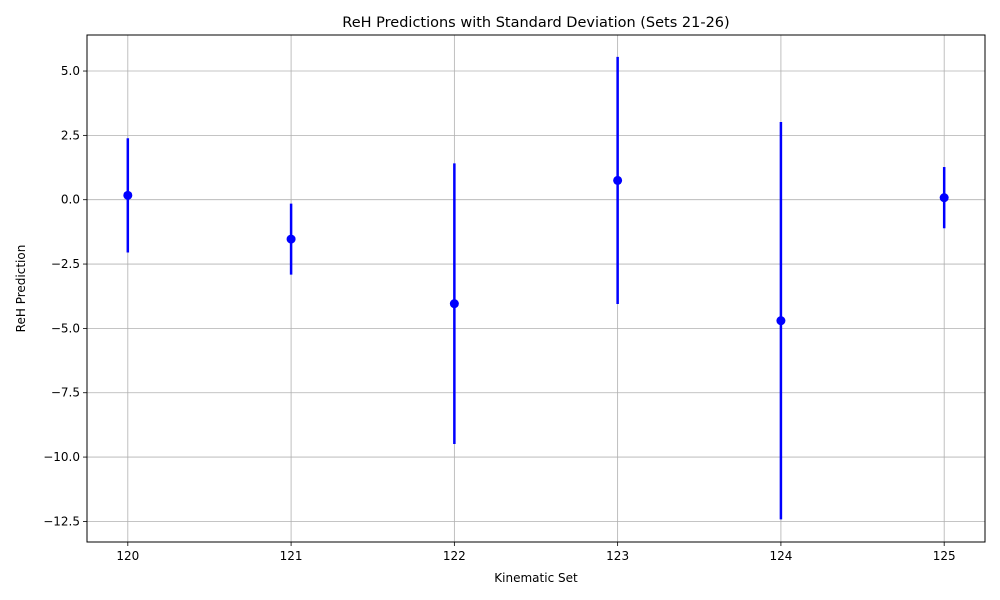 The width and height of the screenshot is (1000, 600). I want to click on y-tick-label: −12.5, so click(61, 521).